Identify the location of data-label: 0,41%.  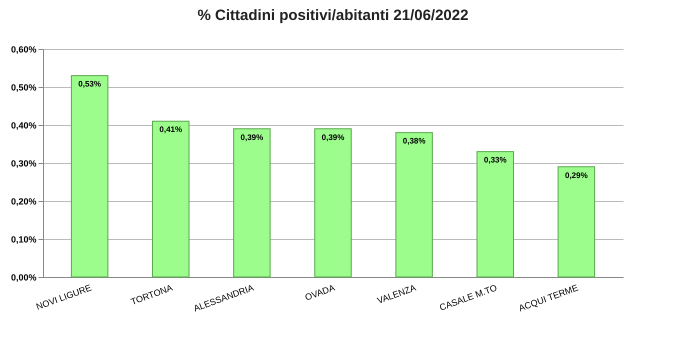
(170, 129).